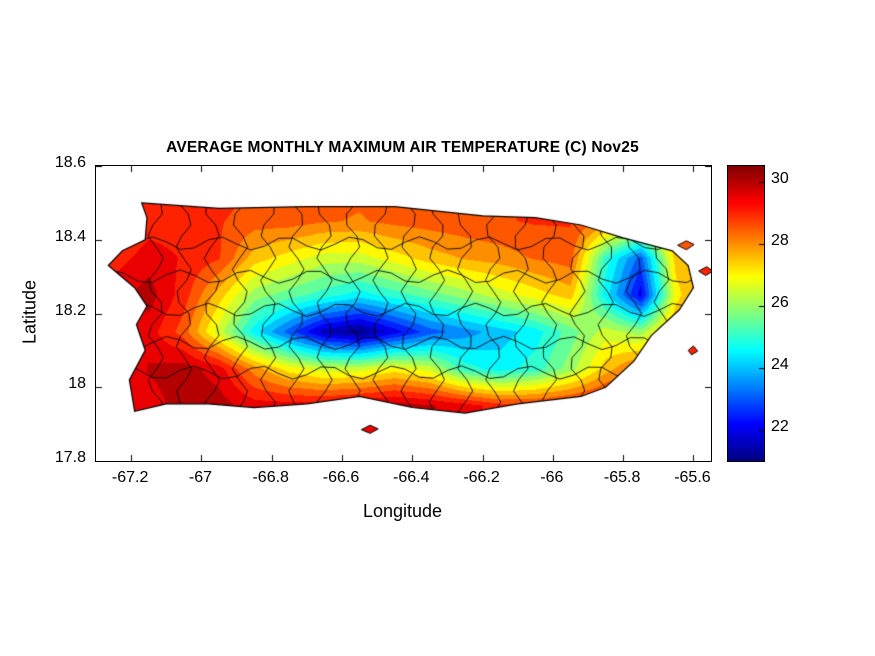 The height and width of the screenshot is (656, 875). Describe the element at coordinates (780, 302) in the screenshot. I see `colorbar-tick-label: 26` at that location.